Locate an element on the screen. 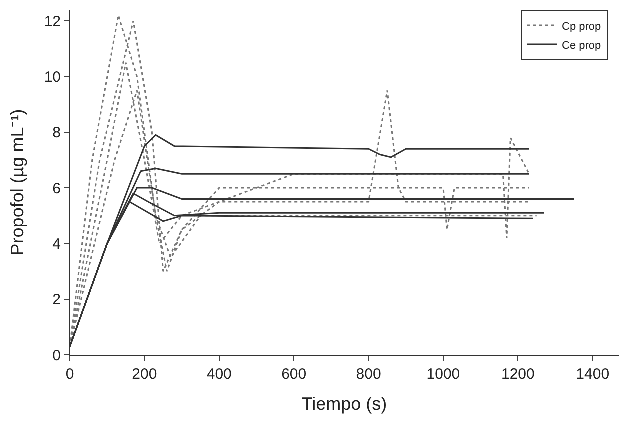  x-axis-title: Tiempo (s) is located at coordinates (345, 404).